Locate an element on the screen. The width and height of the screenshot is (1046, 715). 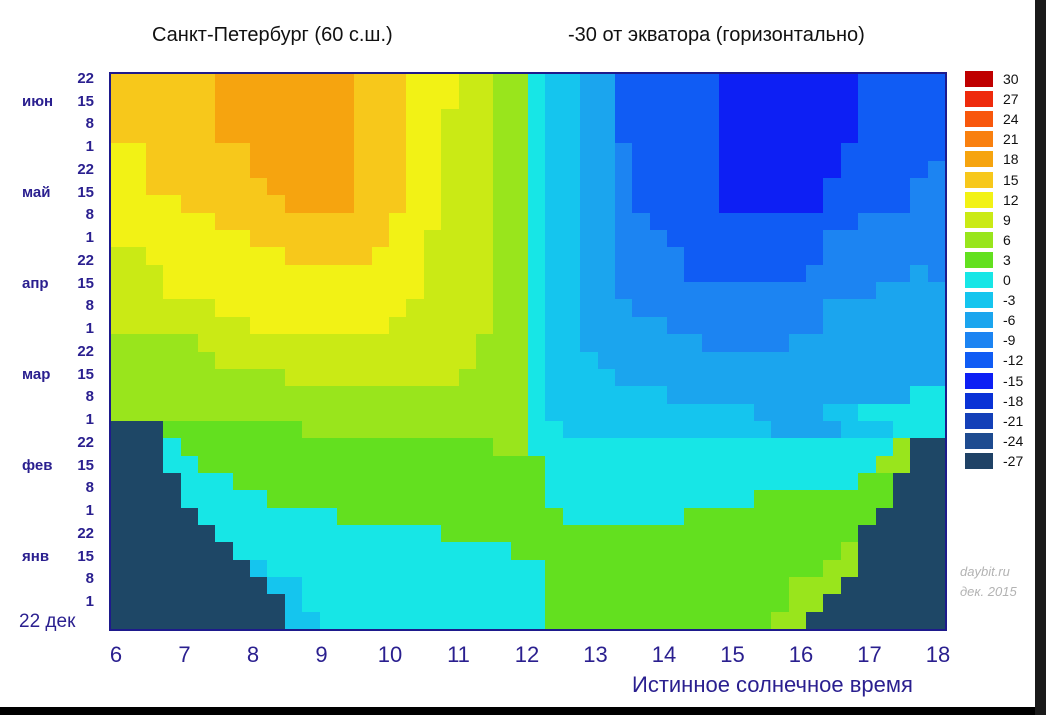
x-tick-label: 8 is located at coordinates (253, 654).